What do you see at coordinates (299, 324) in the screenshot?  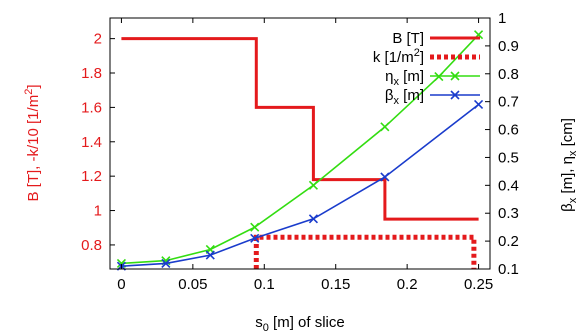 I see `x-axis-label: s0 [m] of slice` at bounding box center [299, 324].